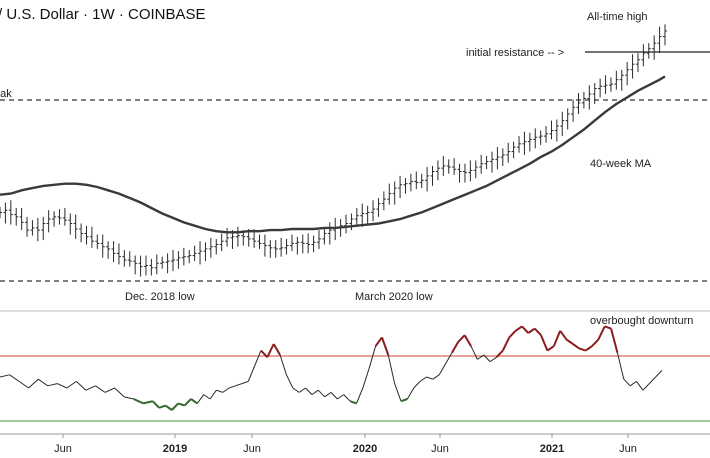 This screenshot has height=458, width=710. Describe the element at coordinates (621, 164) in the screenshot. I see `ma-label: 40-week MA` at that location.